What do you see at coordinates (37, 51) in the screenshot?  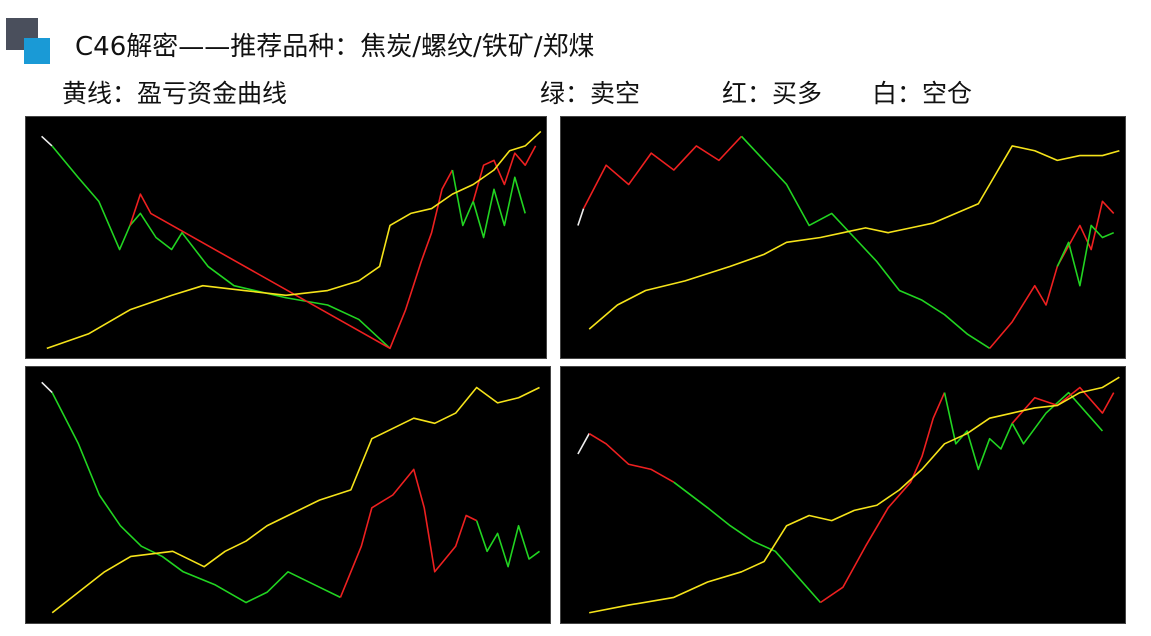 I see `logo-blue` at bounding box center [37, 51].